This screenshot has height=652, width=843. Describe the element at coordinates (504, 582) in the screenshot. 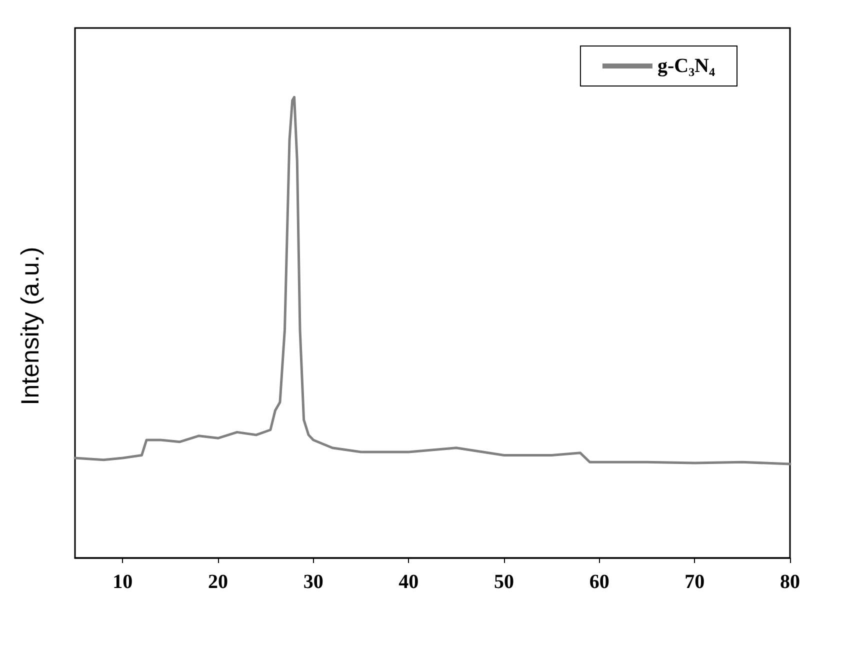

I see `x-tick-label: 50` at that location.